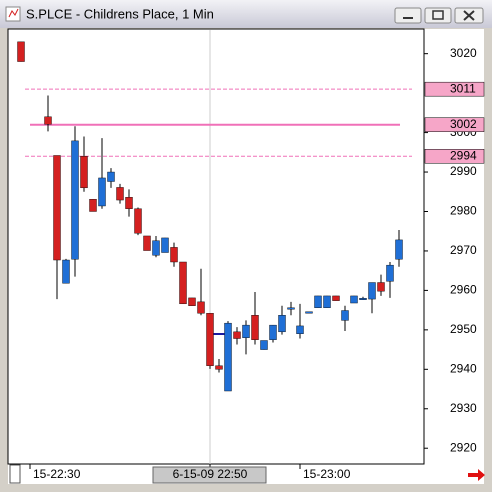 The height and width of the screenshot is (492, 492). What do you see at coordinates (463, 290) in the screenshot?
I see `y-tick-label: 2960` at bounding box center [463, 290].